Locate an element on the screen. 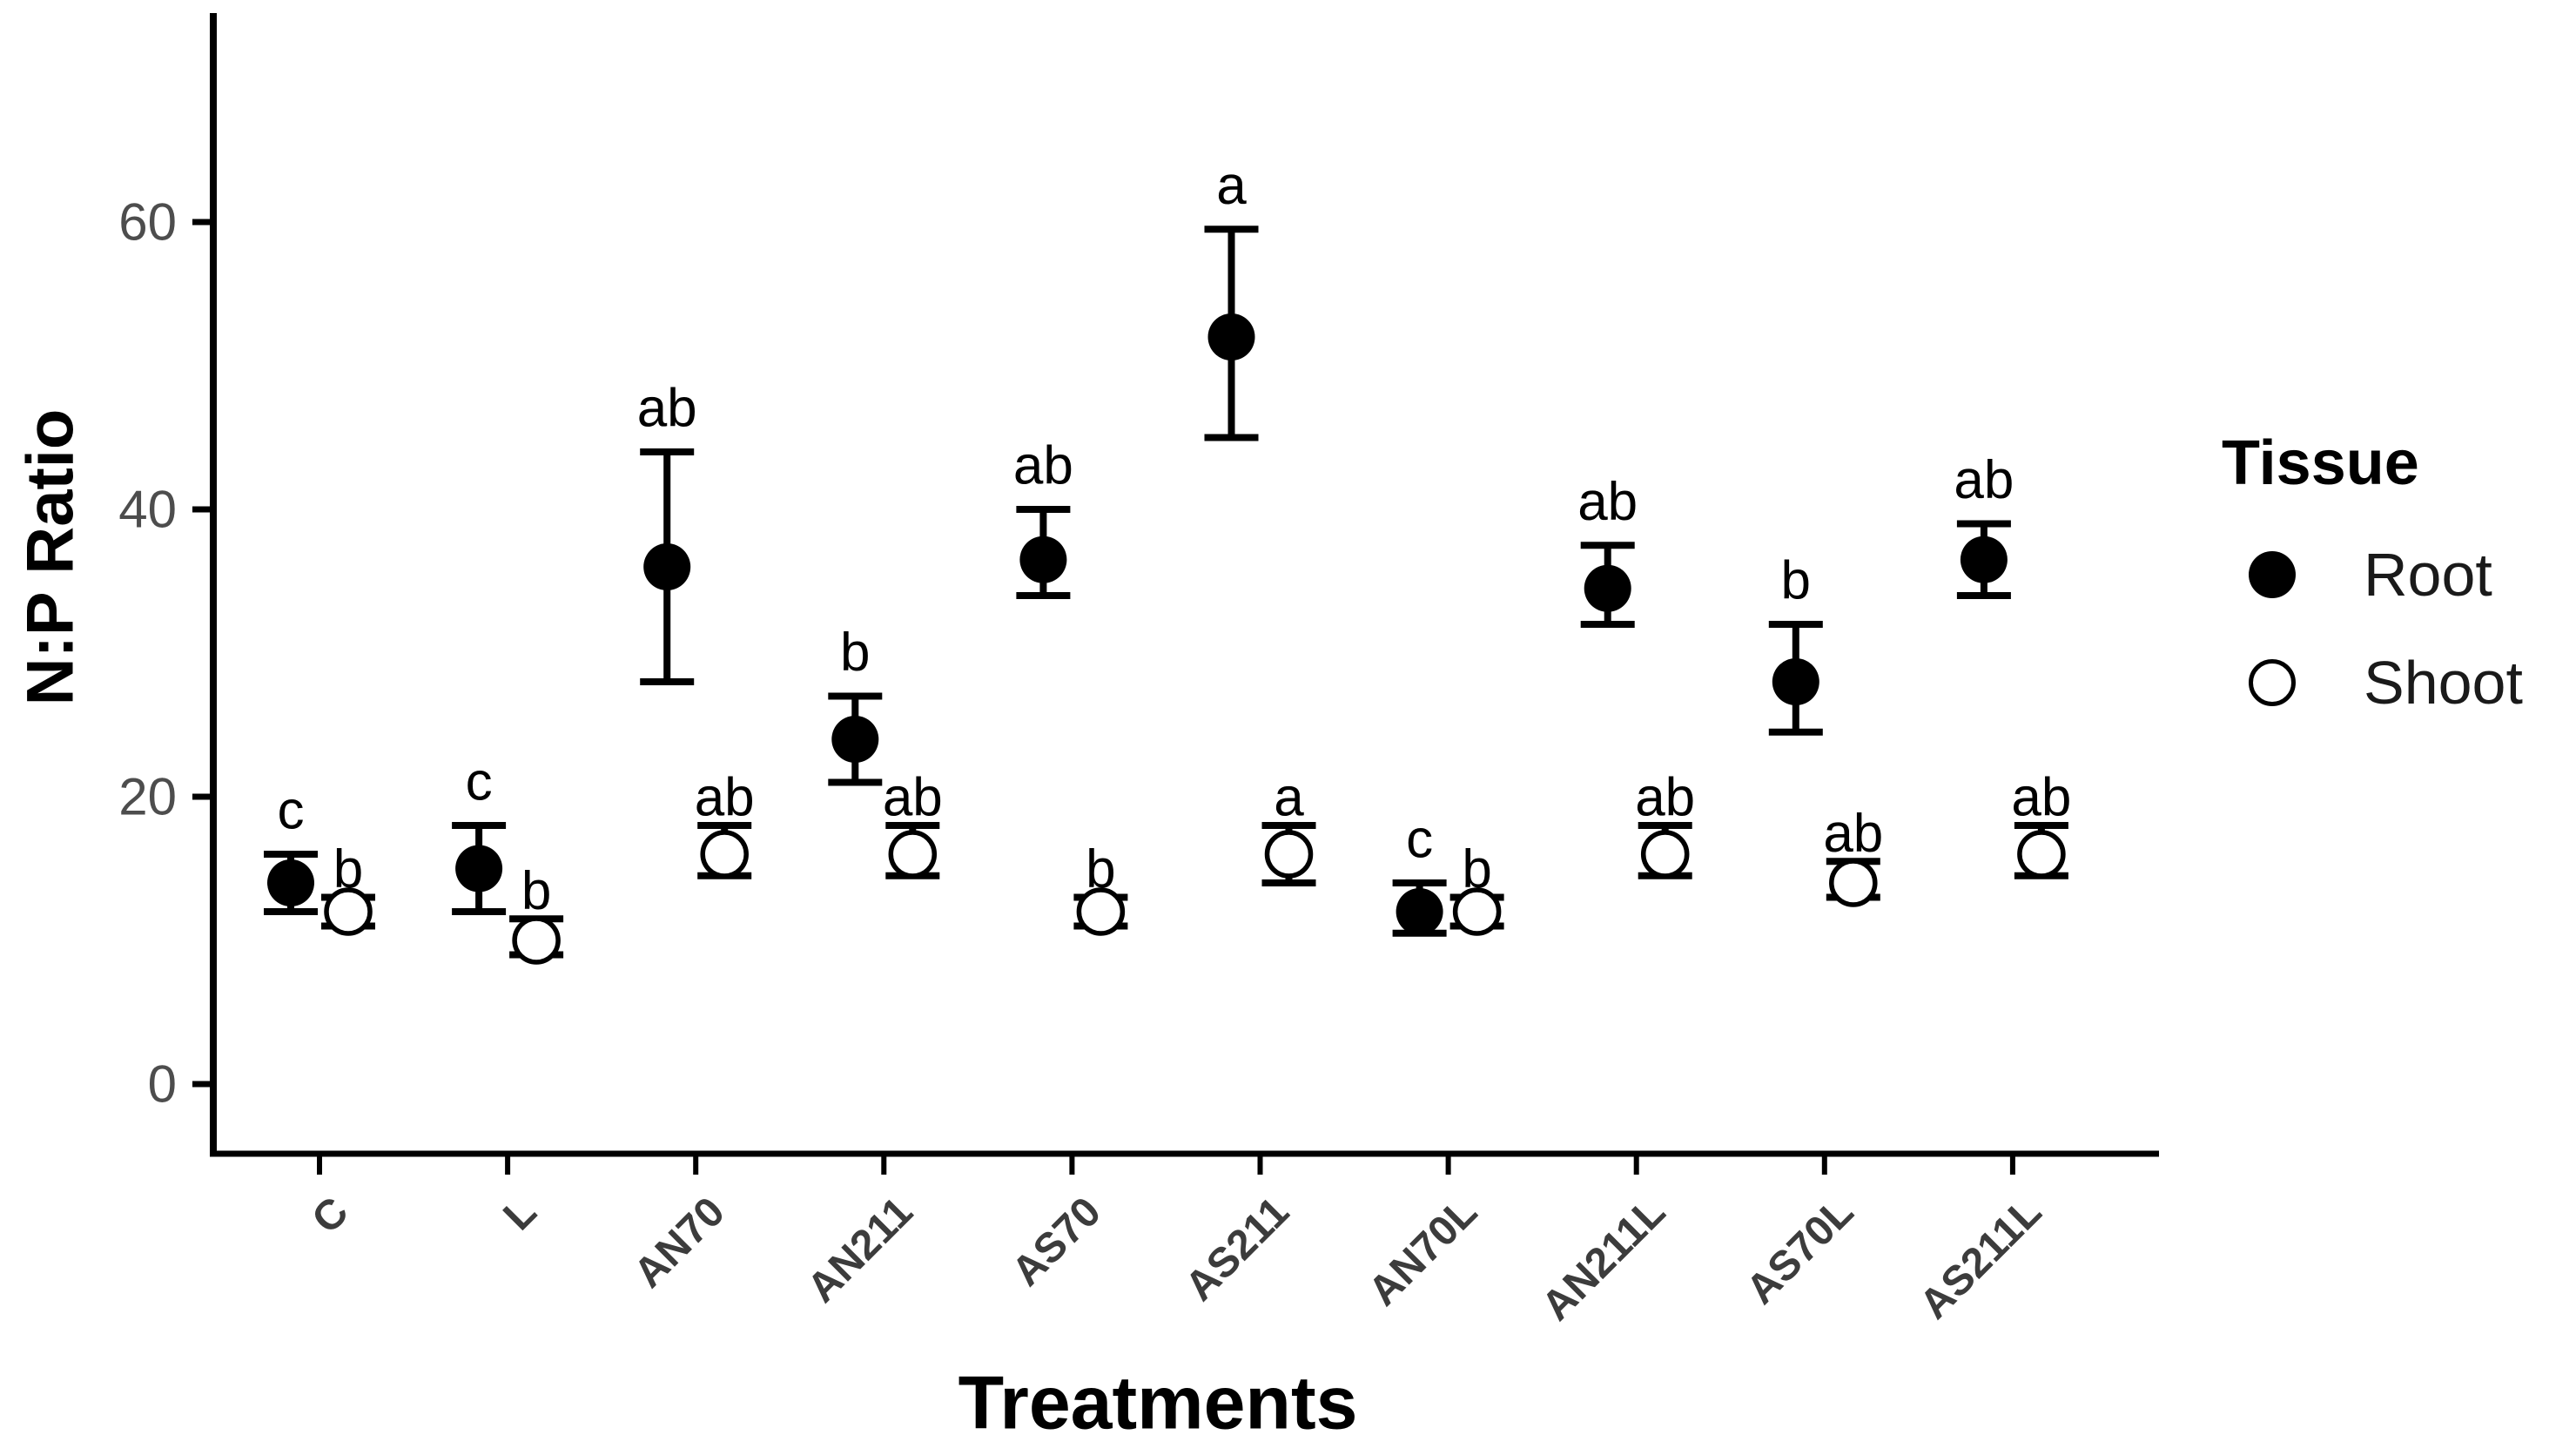  y-tick-label: 60 is located at coordinates (147, 222).